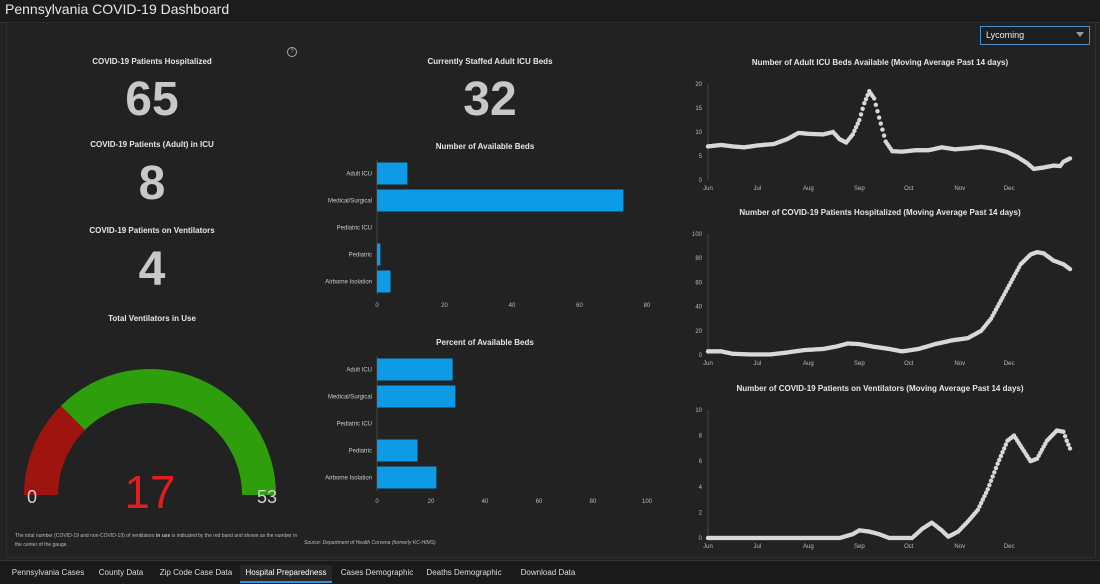  Describe the element at coordinates (377, 572) in the screenshot. I see `tab-cases-demographic: Cases Demographic` at that location.